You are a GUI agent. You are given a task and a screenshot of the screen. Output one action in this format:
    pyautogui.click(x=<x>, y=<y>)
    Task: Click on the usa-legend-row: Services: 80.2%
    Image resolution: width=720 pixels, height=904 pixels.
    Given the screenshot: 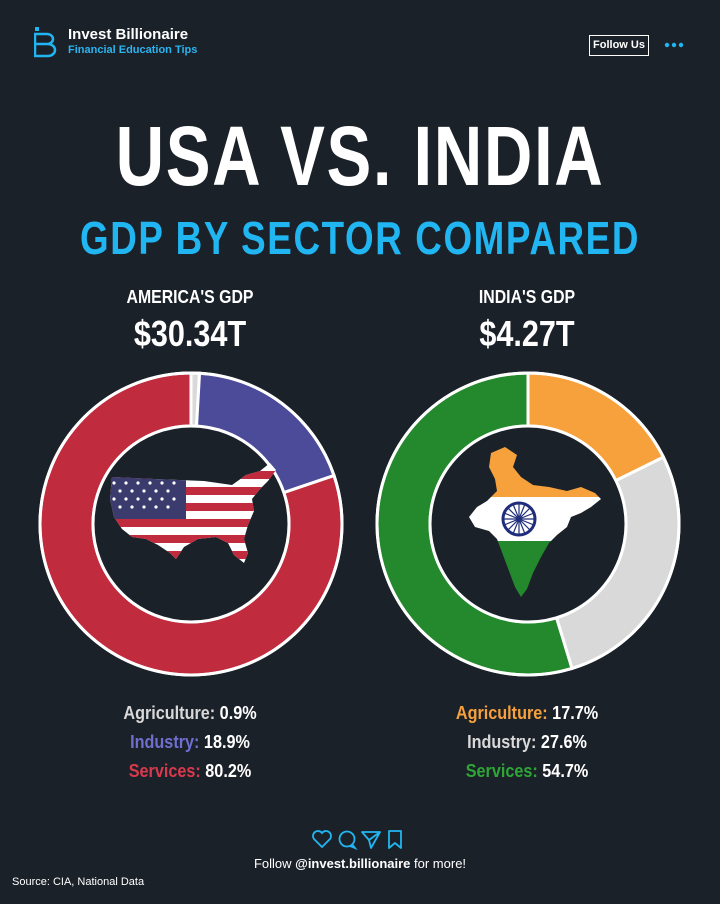 What is the action you would take?
    pyautogui.click(x=190, y=771)
    